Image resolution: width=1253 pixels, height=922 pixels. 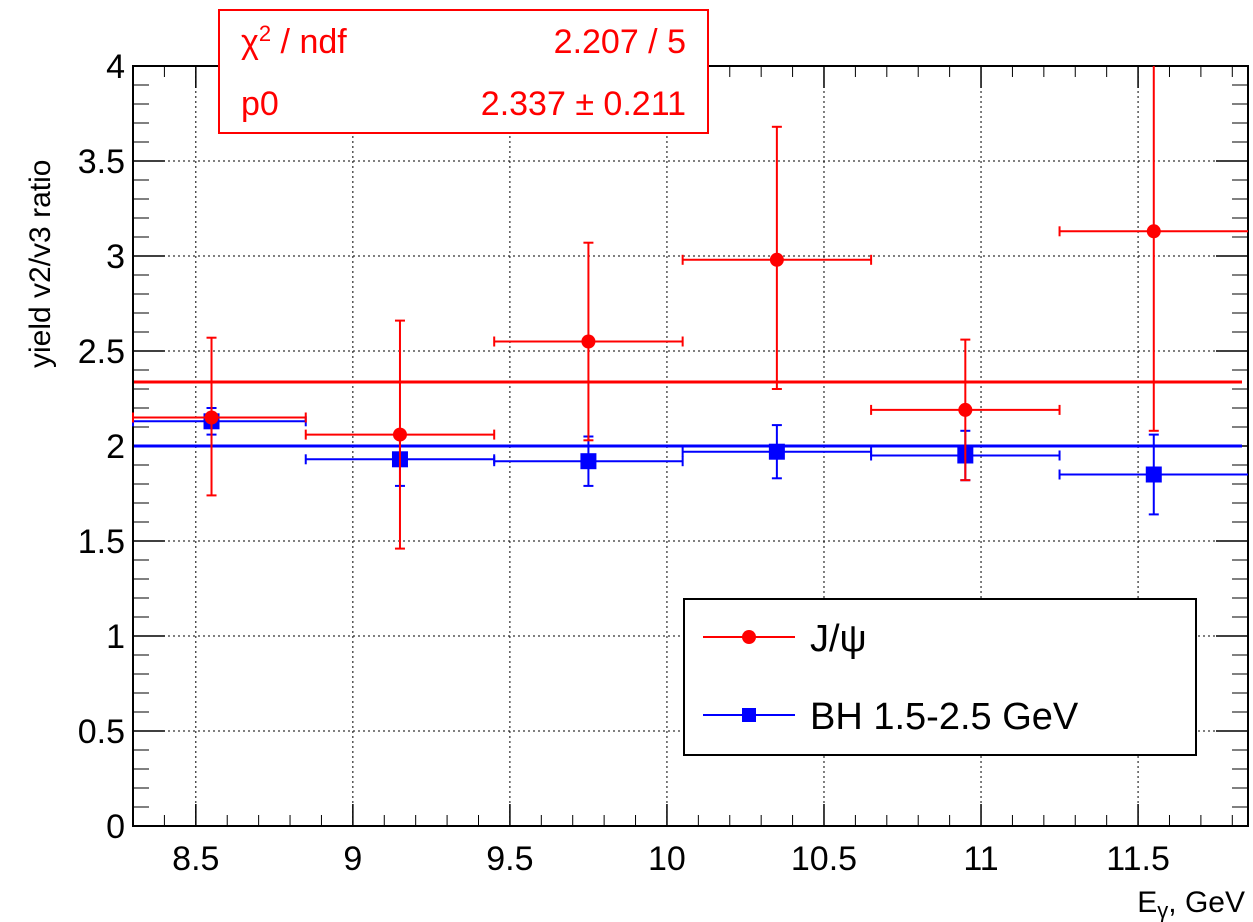 I want to click on legend: J/ψ BH 1.5-2.5 GeV, so click(x=940, y=677).